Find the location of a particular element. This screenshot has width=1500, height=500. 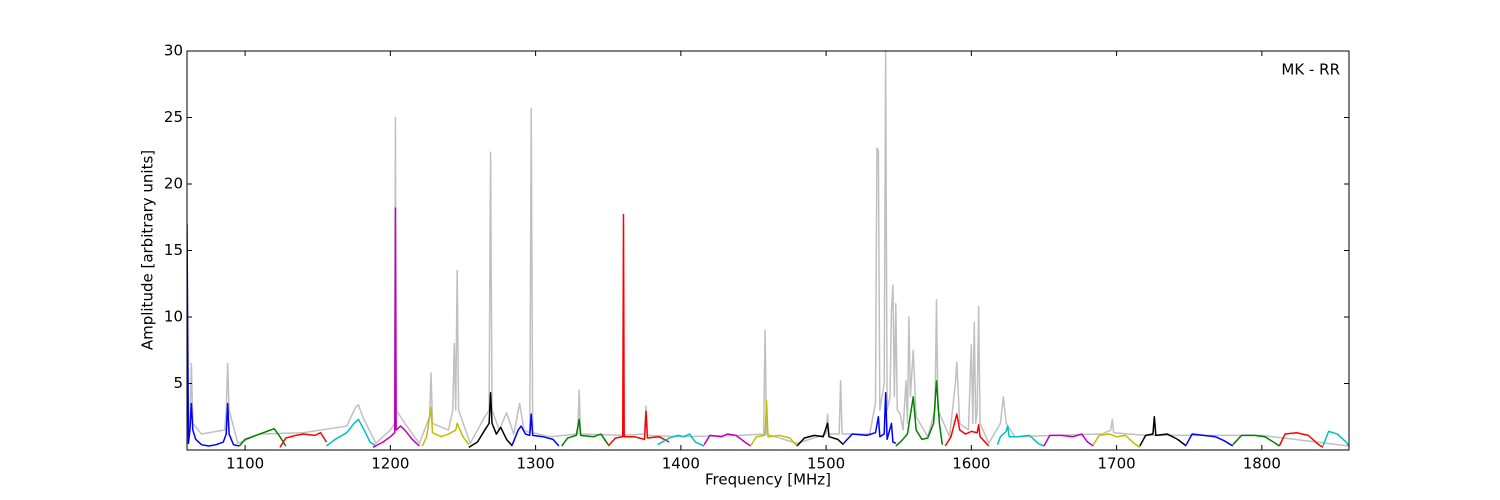

annotation: MK - RR is located at coordinates (1310, 70).